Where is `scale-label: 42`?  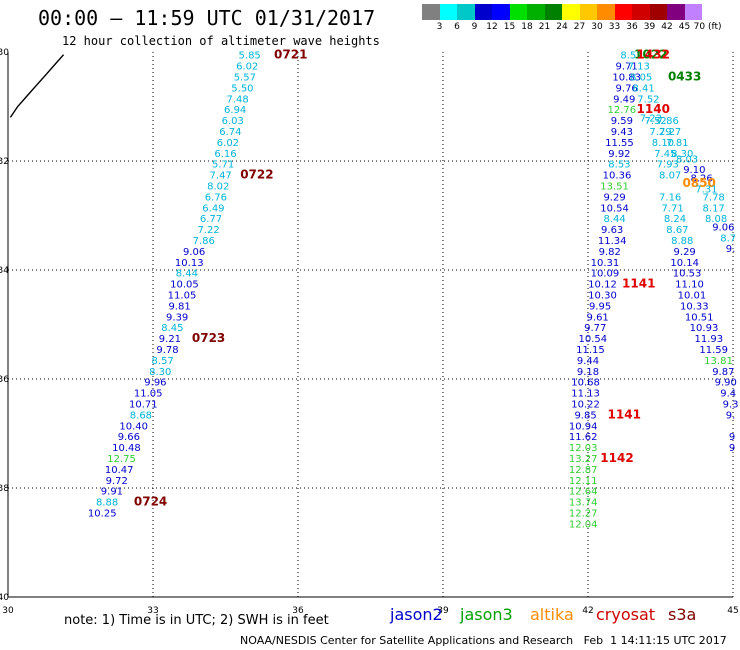
scale-label: 42 is located at coordinates (667, 27).